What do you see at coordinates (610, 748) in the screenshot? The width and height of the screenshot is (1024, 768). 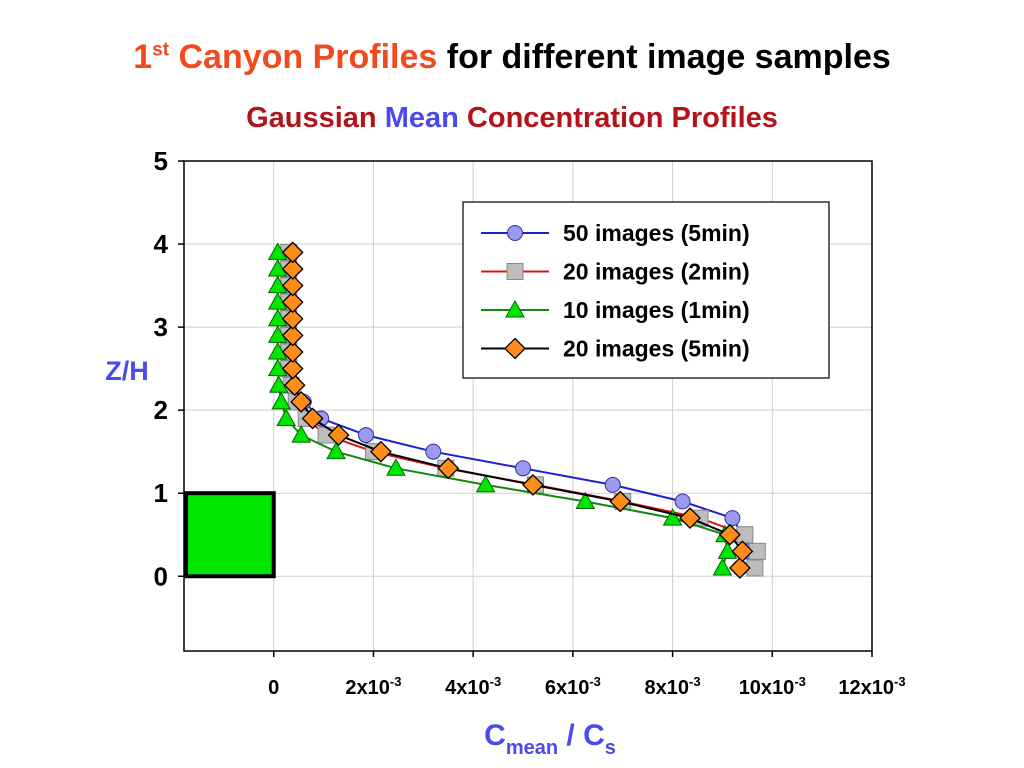 I see `x-axis-label-part: s` at bounding box center [610, 748].